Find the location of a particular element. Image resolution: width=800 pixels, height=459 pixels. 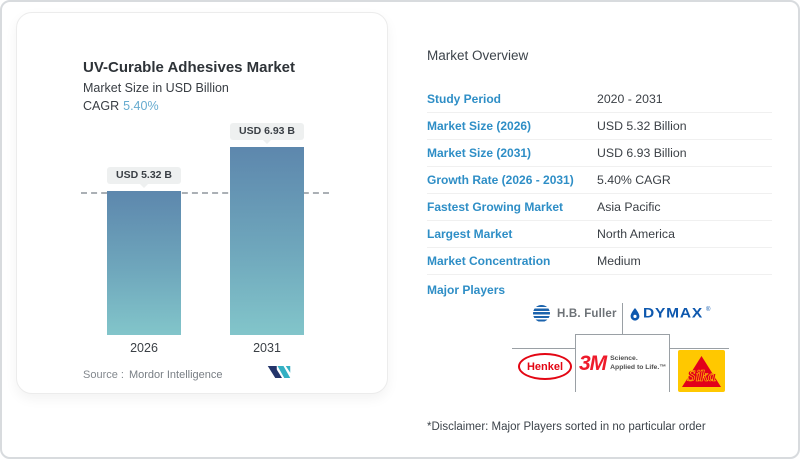

source-value: Mordor Intelligence is located at coordinates (175, 375).